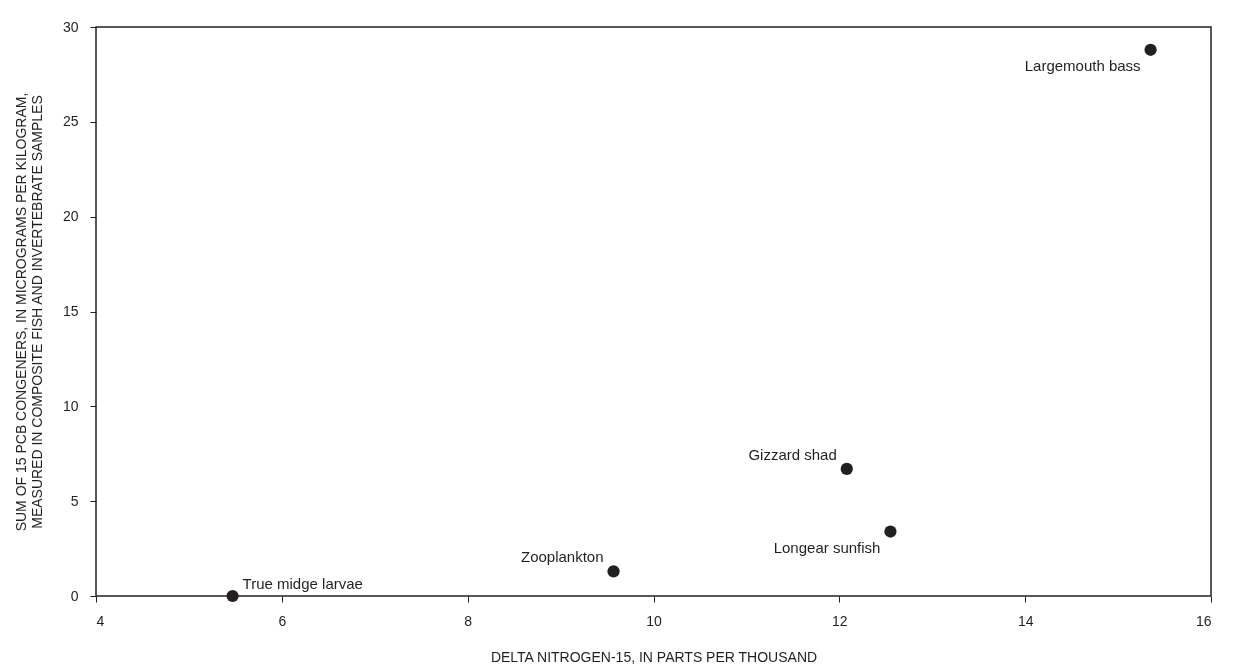 The width and height of the screenshot is (1236, 666). I want to click on annotation: Largemouth bass, so click(1082, 65).